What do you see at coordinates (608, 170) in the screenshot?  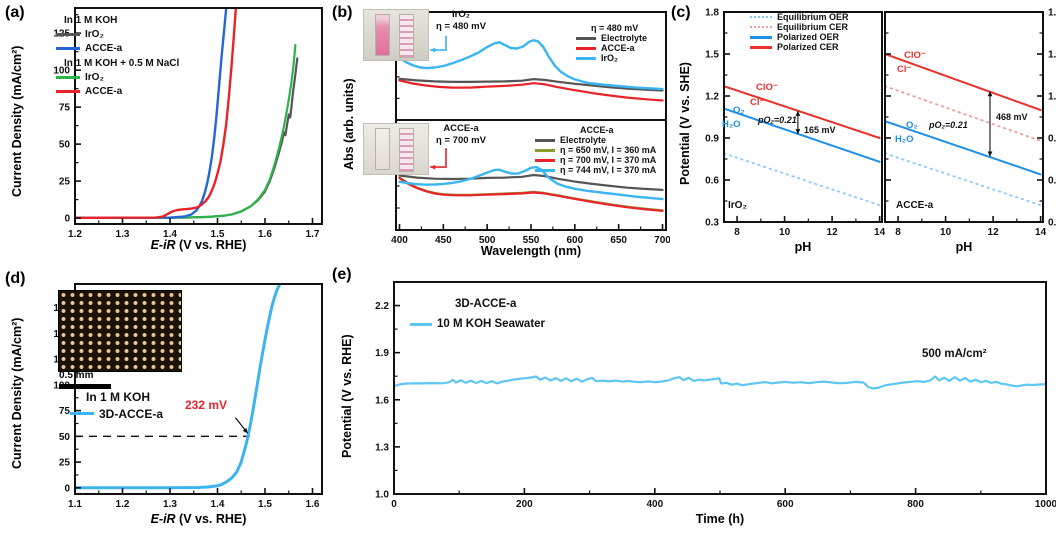 I see `legend-label: η = 744 mV, I = 370 mA` at bounding box center [608, 170].